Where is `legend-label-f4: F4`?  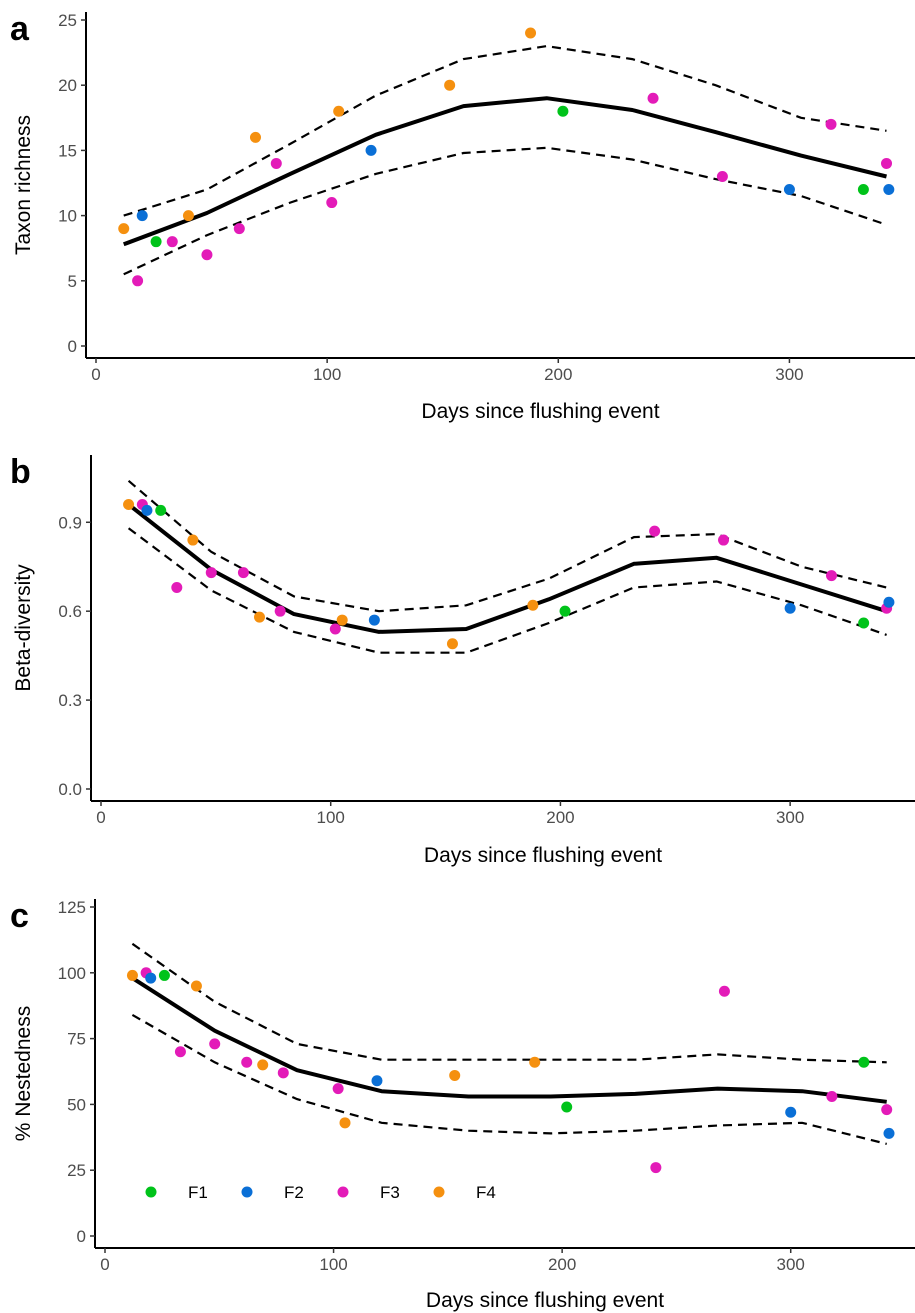
legend-label-f4: F4 is located at coordinates (486, 1192).